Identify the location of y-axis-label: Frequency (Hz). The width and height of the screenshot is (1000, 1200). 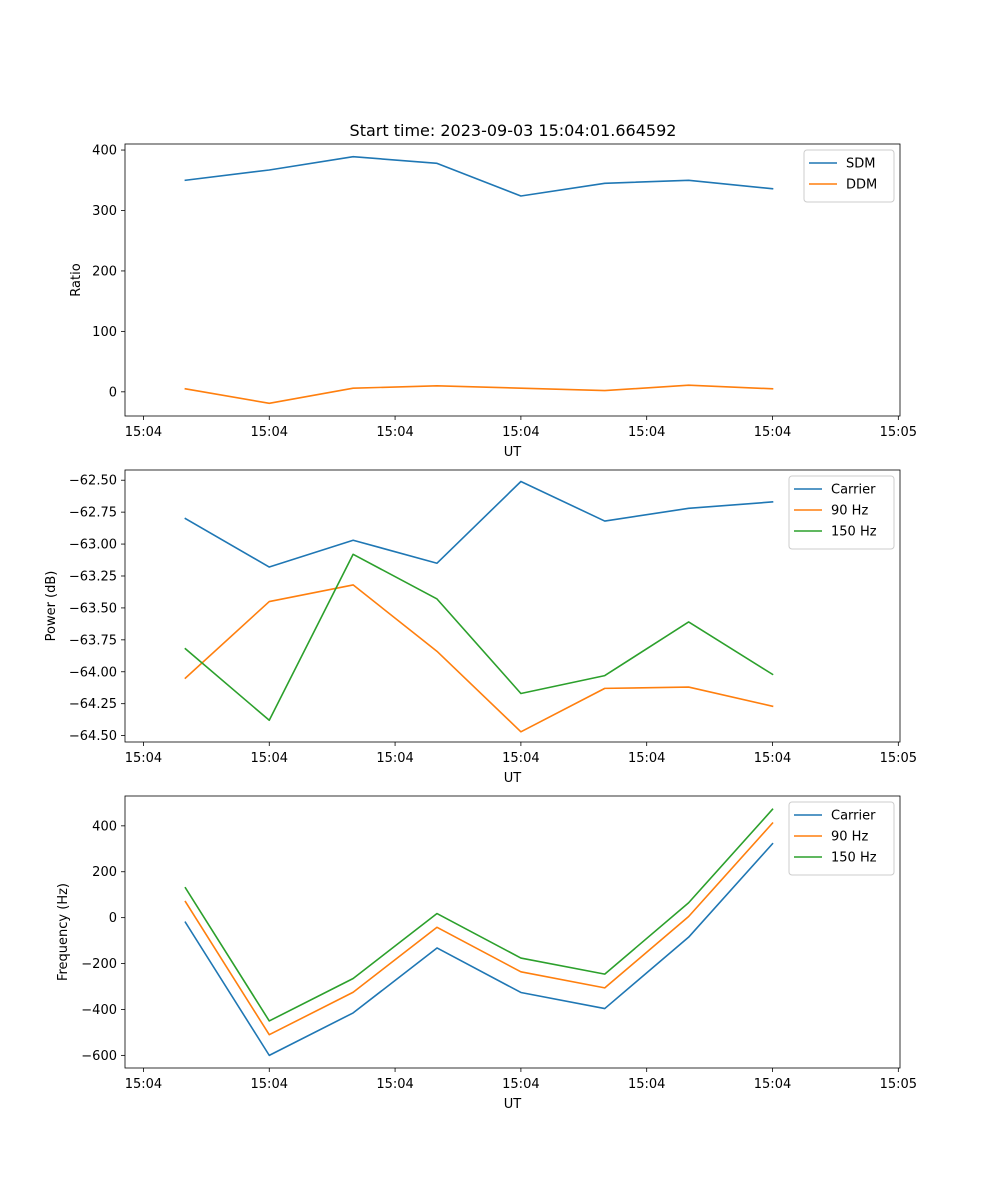
(63, 932).